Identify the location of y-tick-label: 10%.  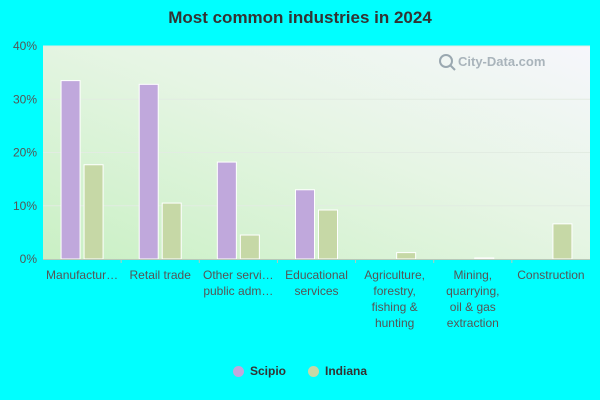
(25, 206).